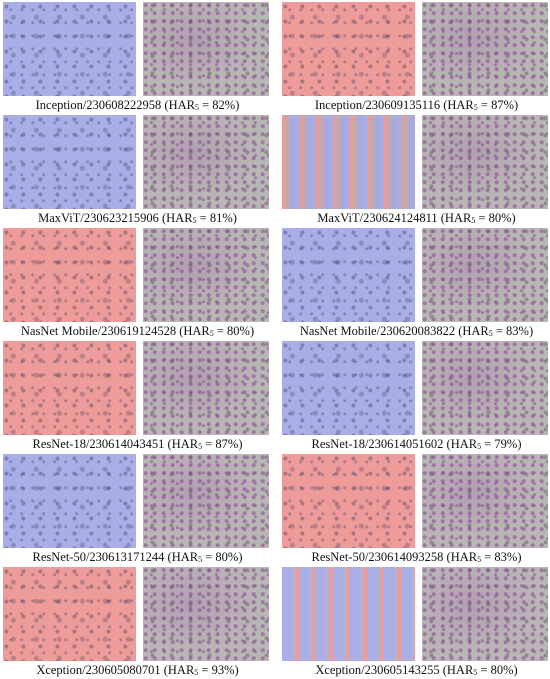 Image resolution: width=550 pixels, height=679 pixels. I want to click on caption: NasNet Mobile/230619124528 (HAR5 = 80%), so click(137, 331).